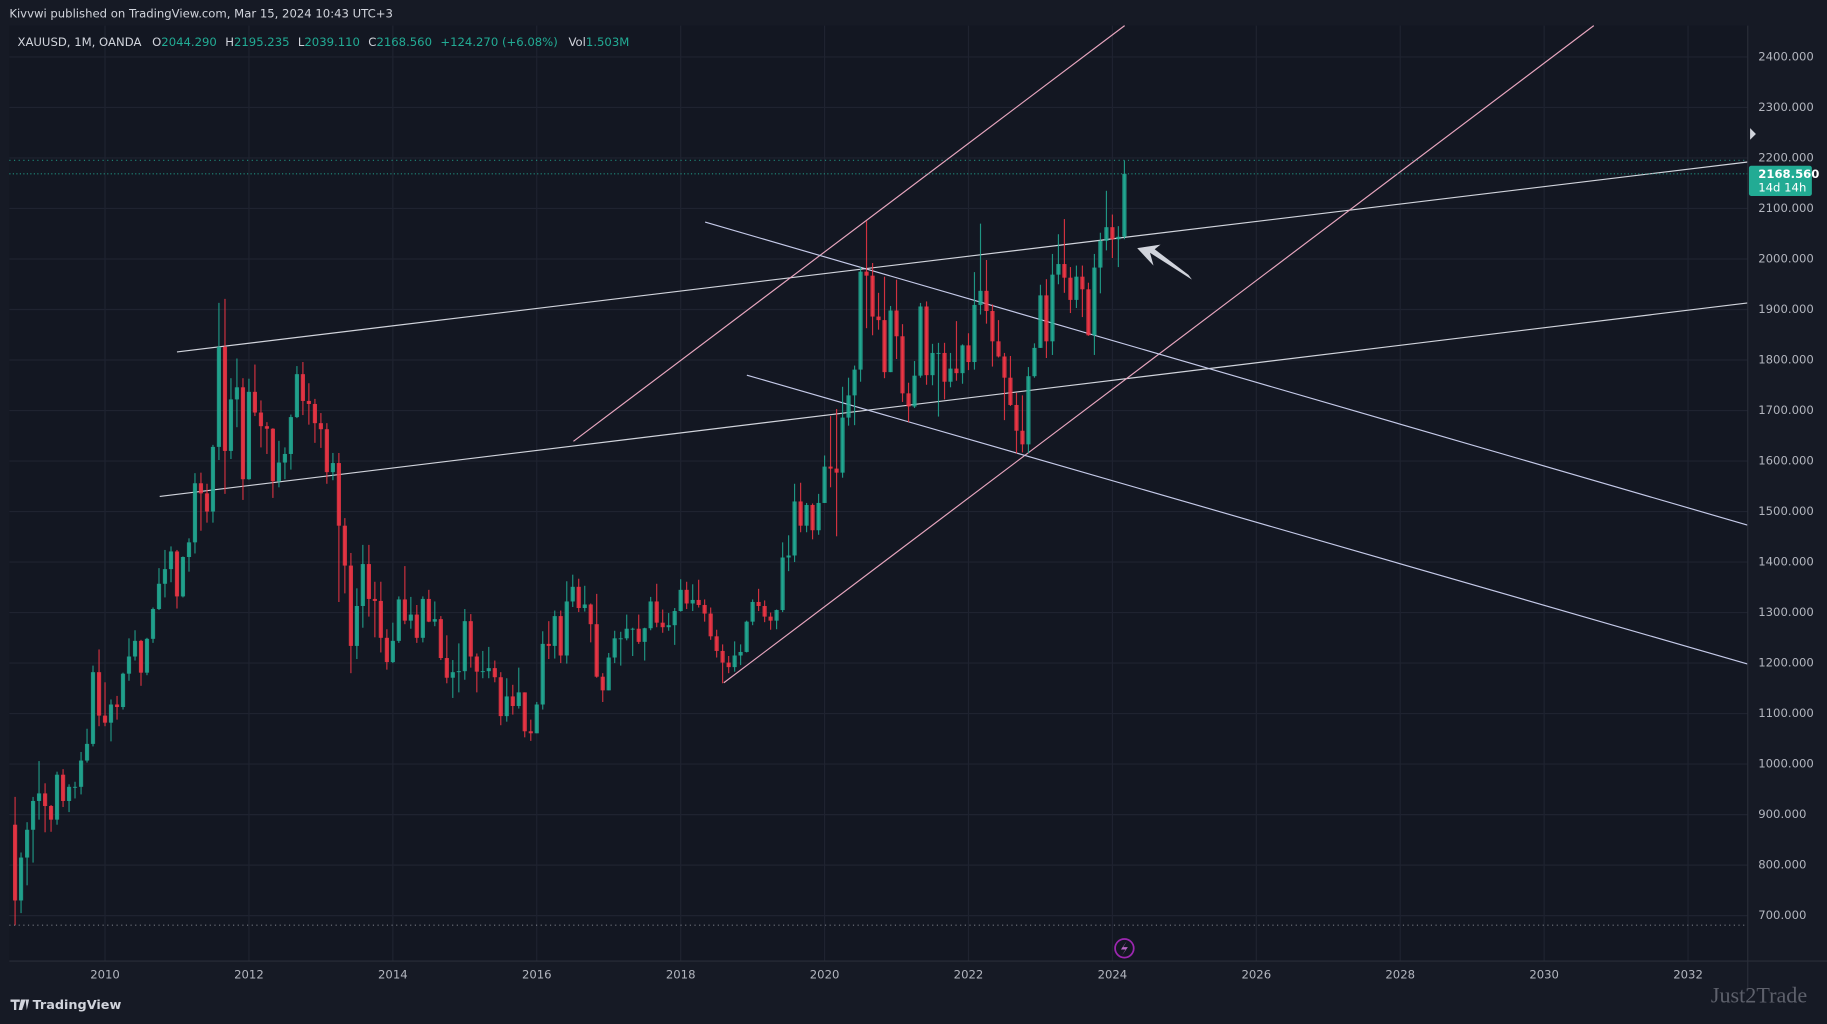 The height and width of the screenshot is (1024, 1827). I want to click on y-tick-label: 900.000, so click(1782, 814).